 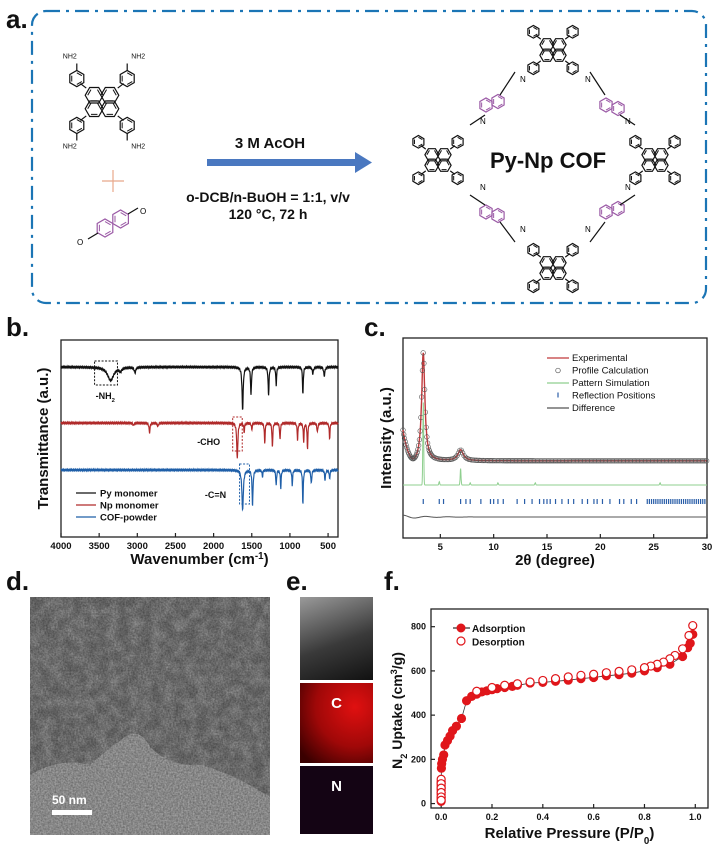 I want to click on reaction-arrow-shaft, so click(x=282, y=162).